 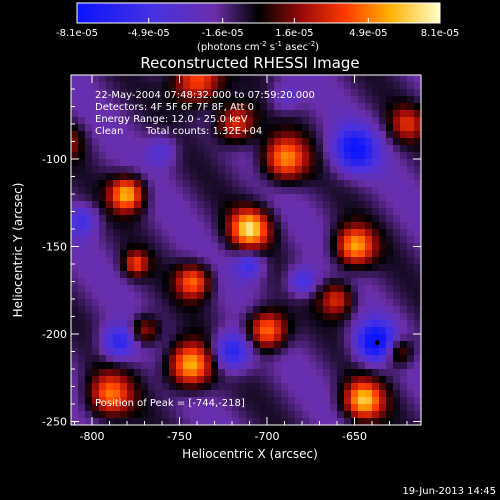 I want to click on footer-timestamp: 19-Jun-2013 14:45, so click(x=449, y=491).